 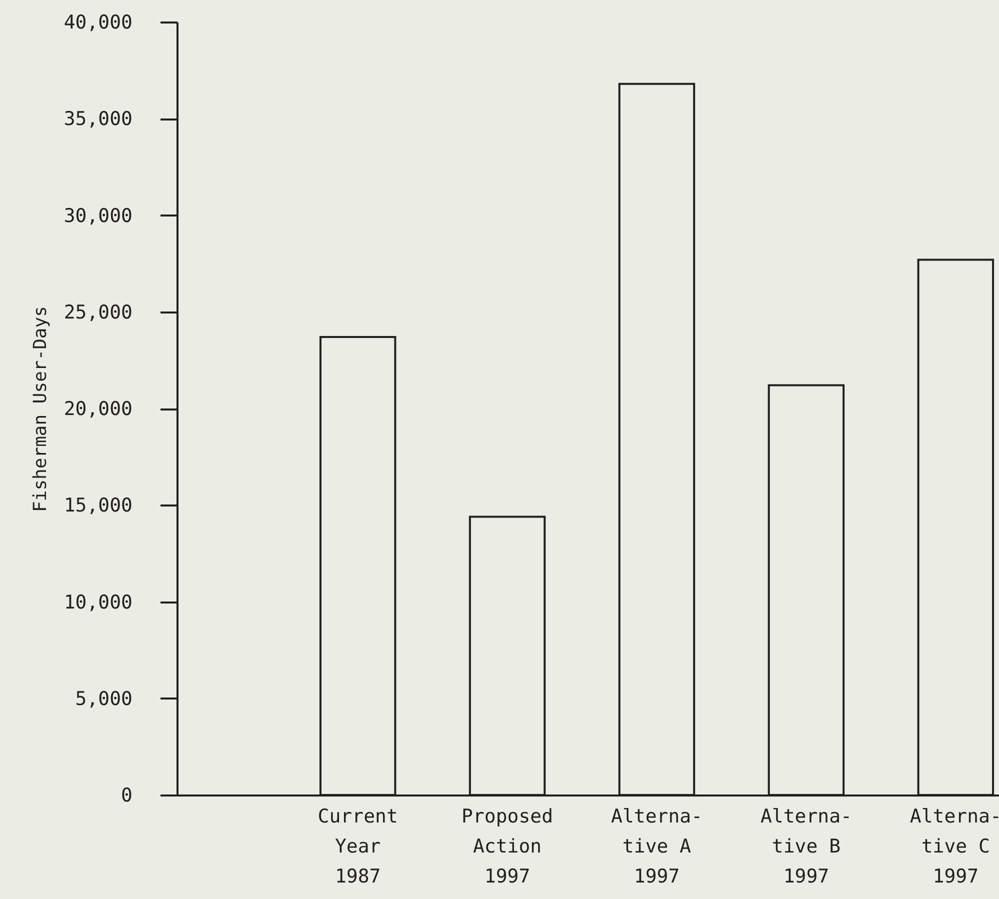 I want to click on y-tick-label: 20,000, so click(x=98, y=409).